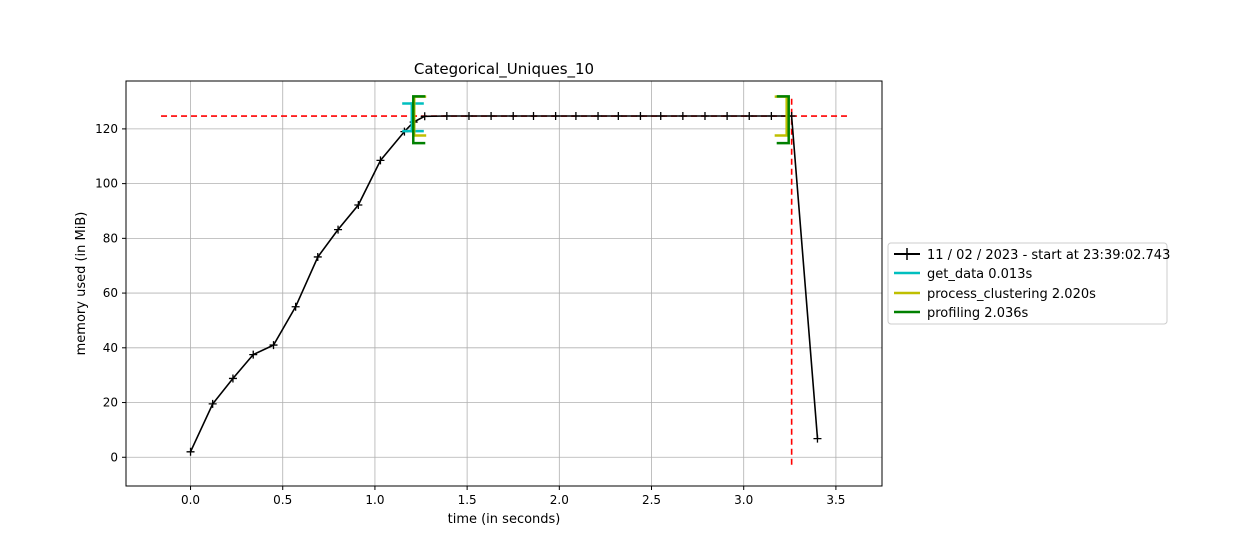 The height and width of the screenshot is (540, 1260). Describe the element at coordinates (467, 500) in the screenshot. I see `x-tick-label: 1.5` at that location.